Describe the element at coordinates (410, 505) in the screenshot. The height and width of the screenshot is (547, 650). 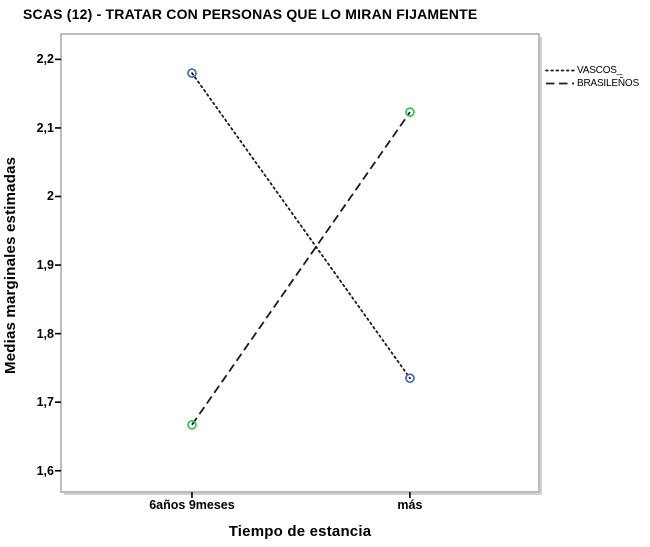
I see `x-axis-category-label: más` at that location.